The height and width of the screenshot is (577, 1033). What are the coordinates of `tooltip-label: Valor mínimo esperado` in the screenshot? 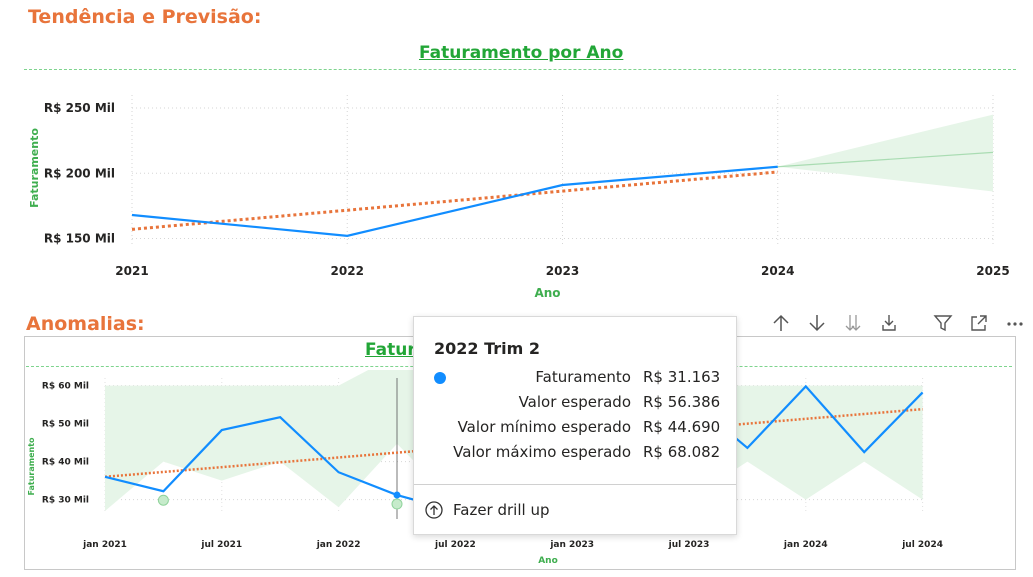 It's located at (544, 427).